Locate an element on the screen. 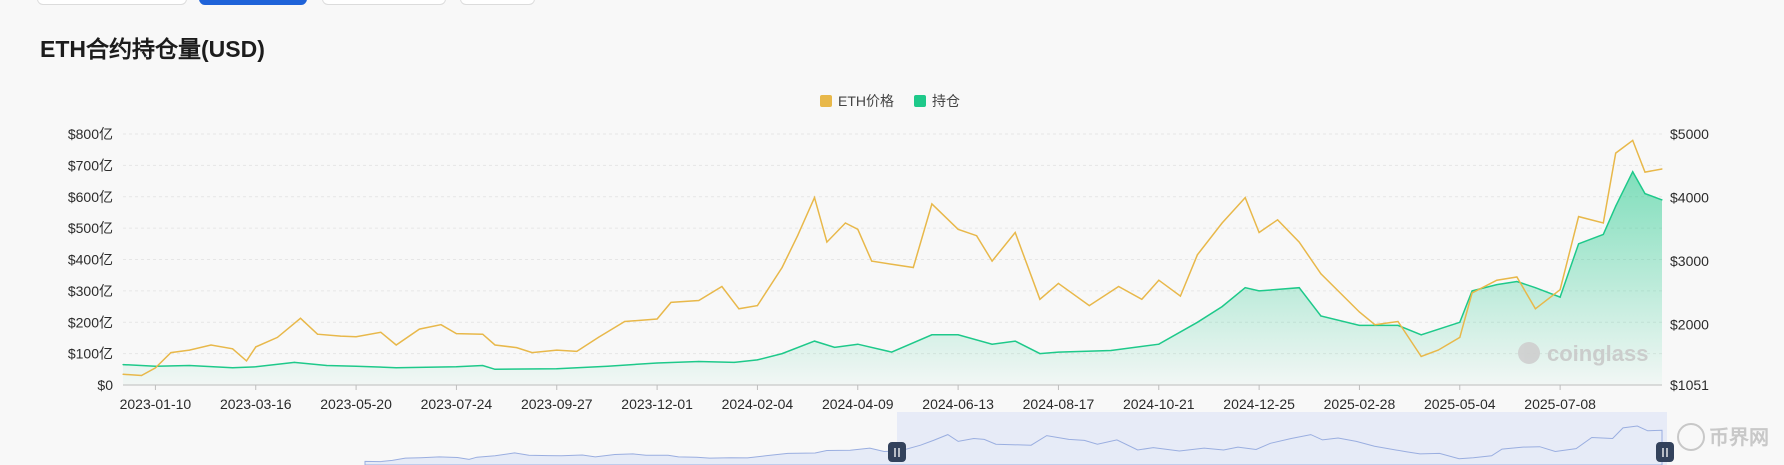  x-tick-label: 2025-05-04 is located at coordinates (1460, 404).